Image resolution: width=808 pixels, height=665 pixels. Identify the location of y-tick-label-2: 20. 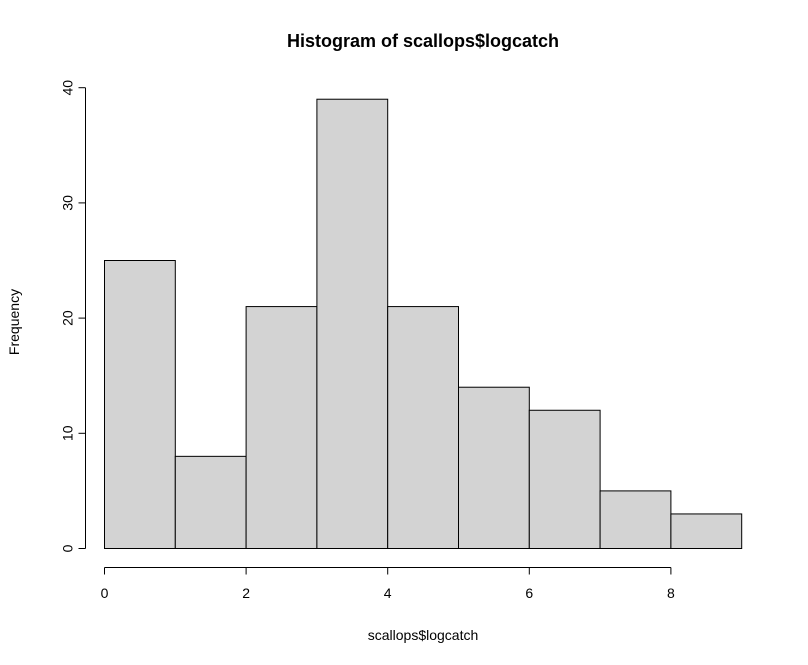
(68, 318).